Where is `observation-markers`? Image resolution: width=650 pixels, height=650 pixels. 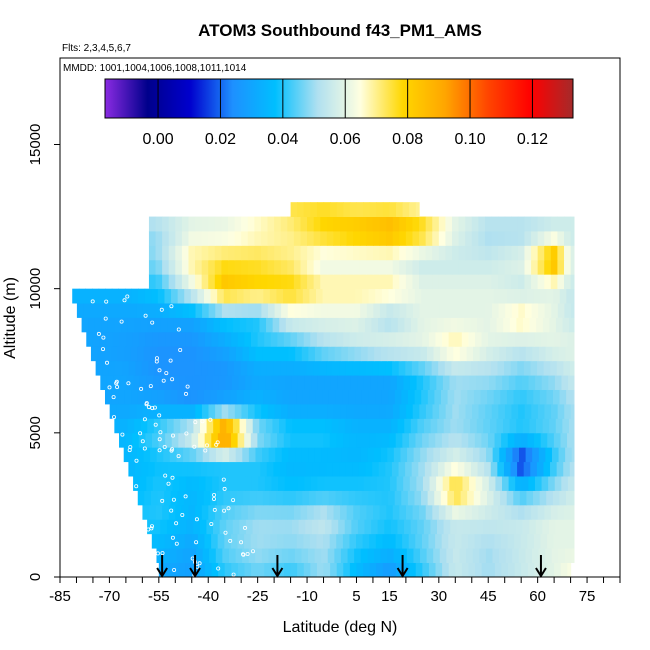
observation-markers is located at coordinates (172, 436).